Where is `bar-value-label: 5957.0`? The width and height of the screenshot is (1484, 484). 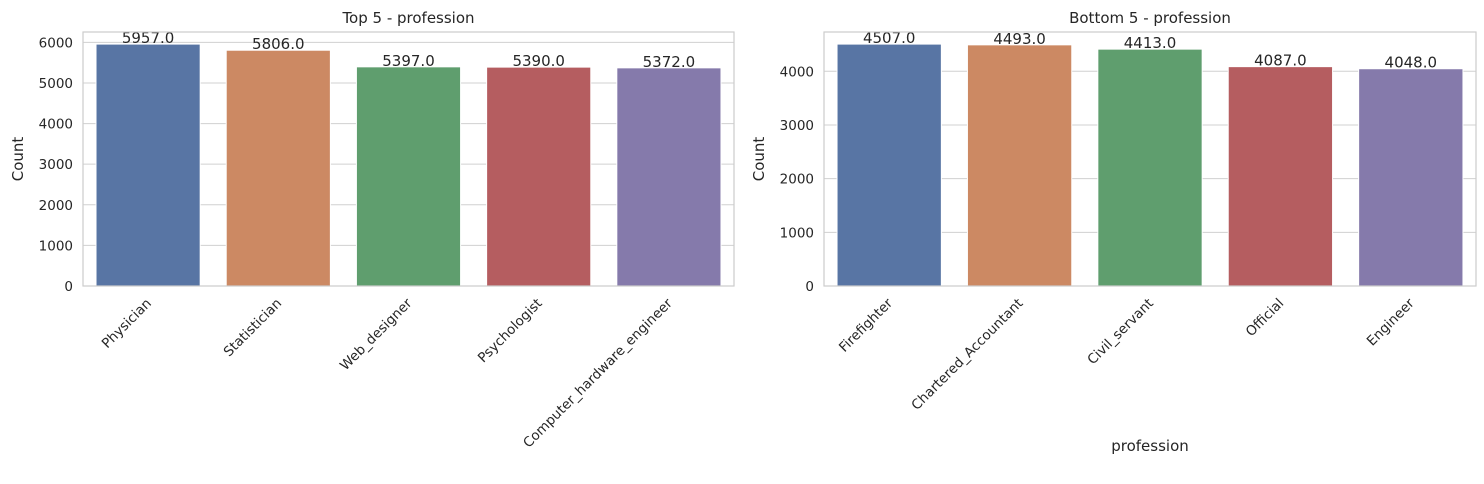
bar-value-label: 5957.0 is located at coordinates (148, 38).